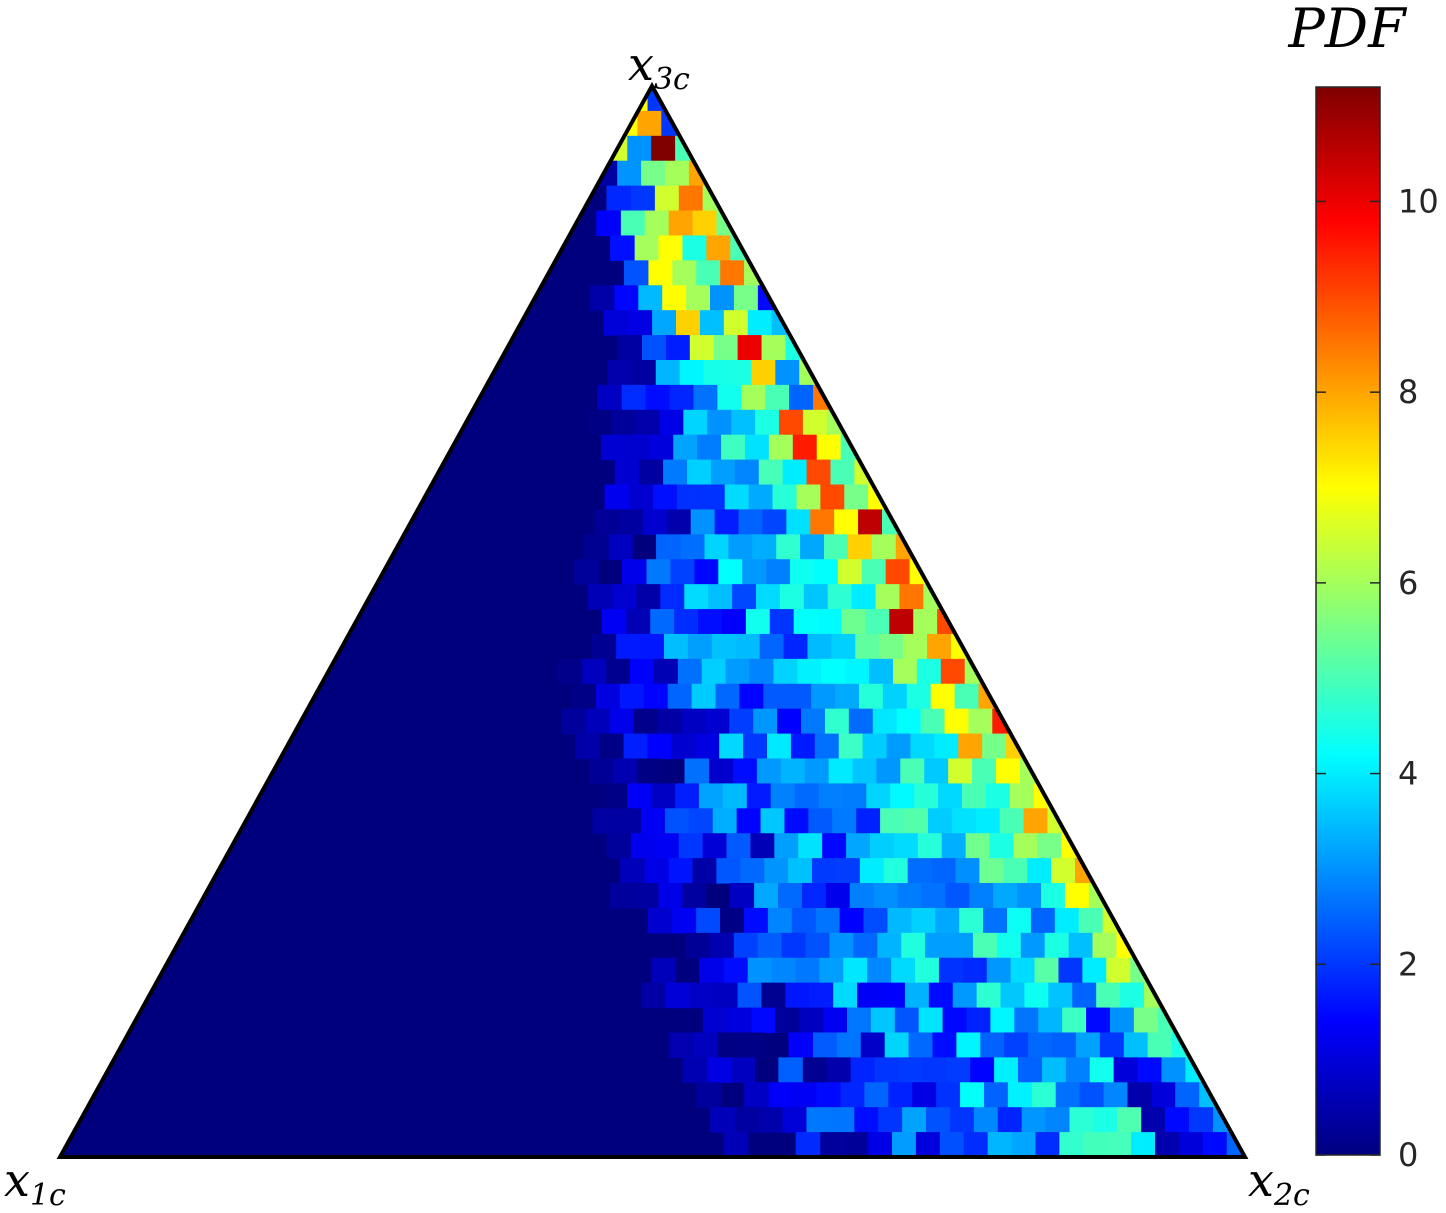  What do you see at coordinates (1408, 1155) in the screenshot?
I see `colorbar-tick-label: 0` at bounding box center [1408, 1155].